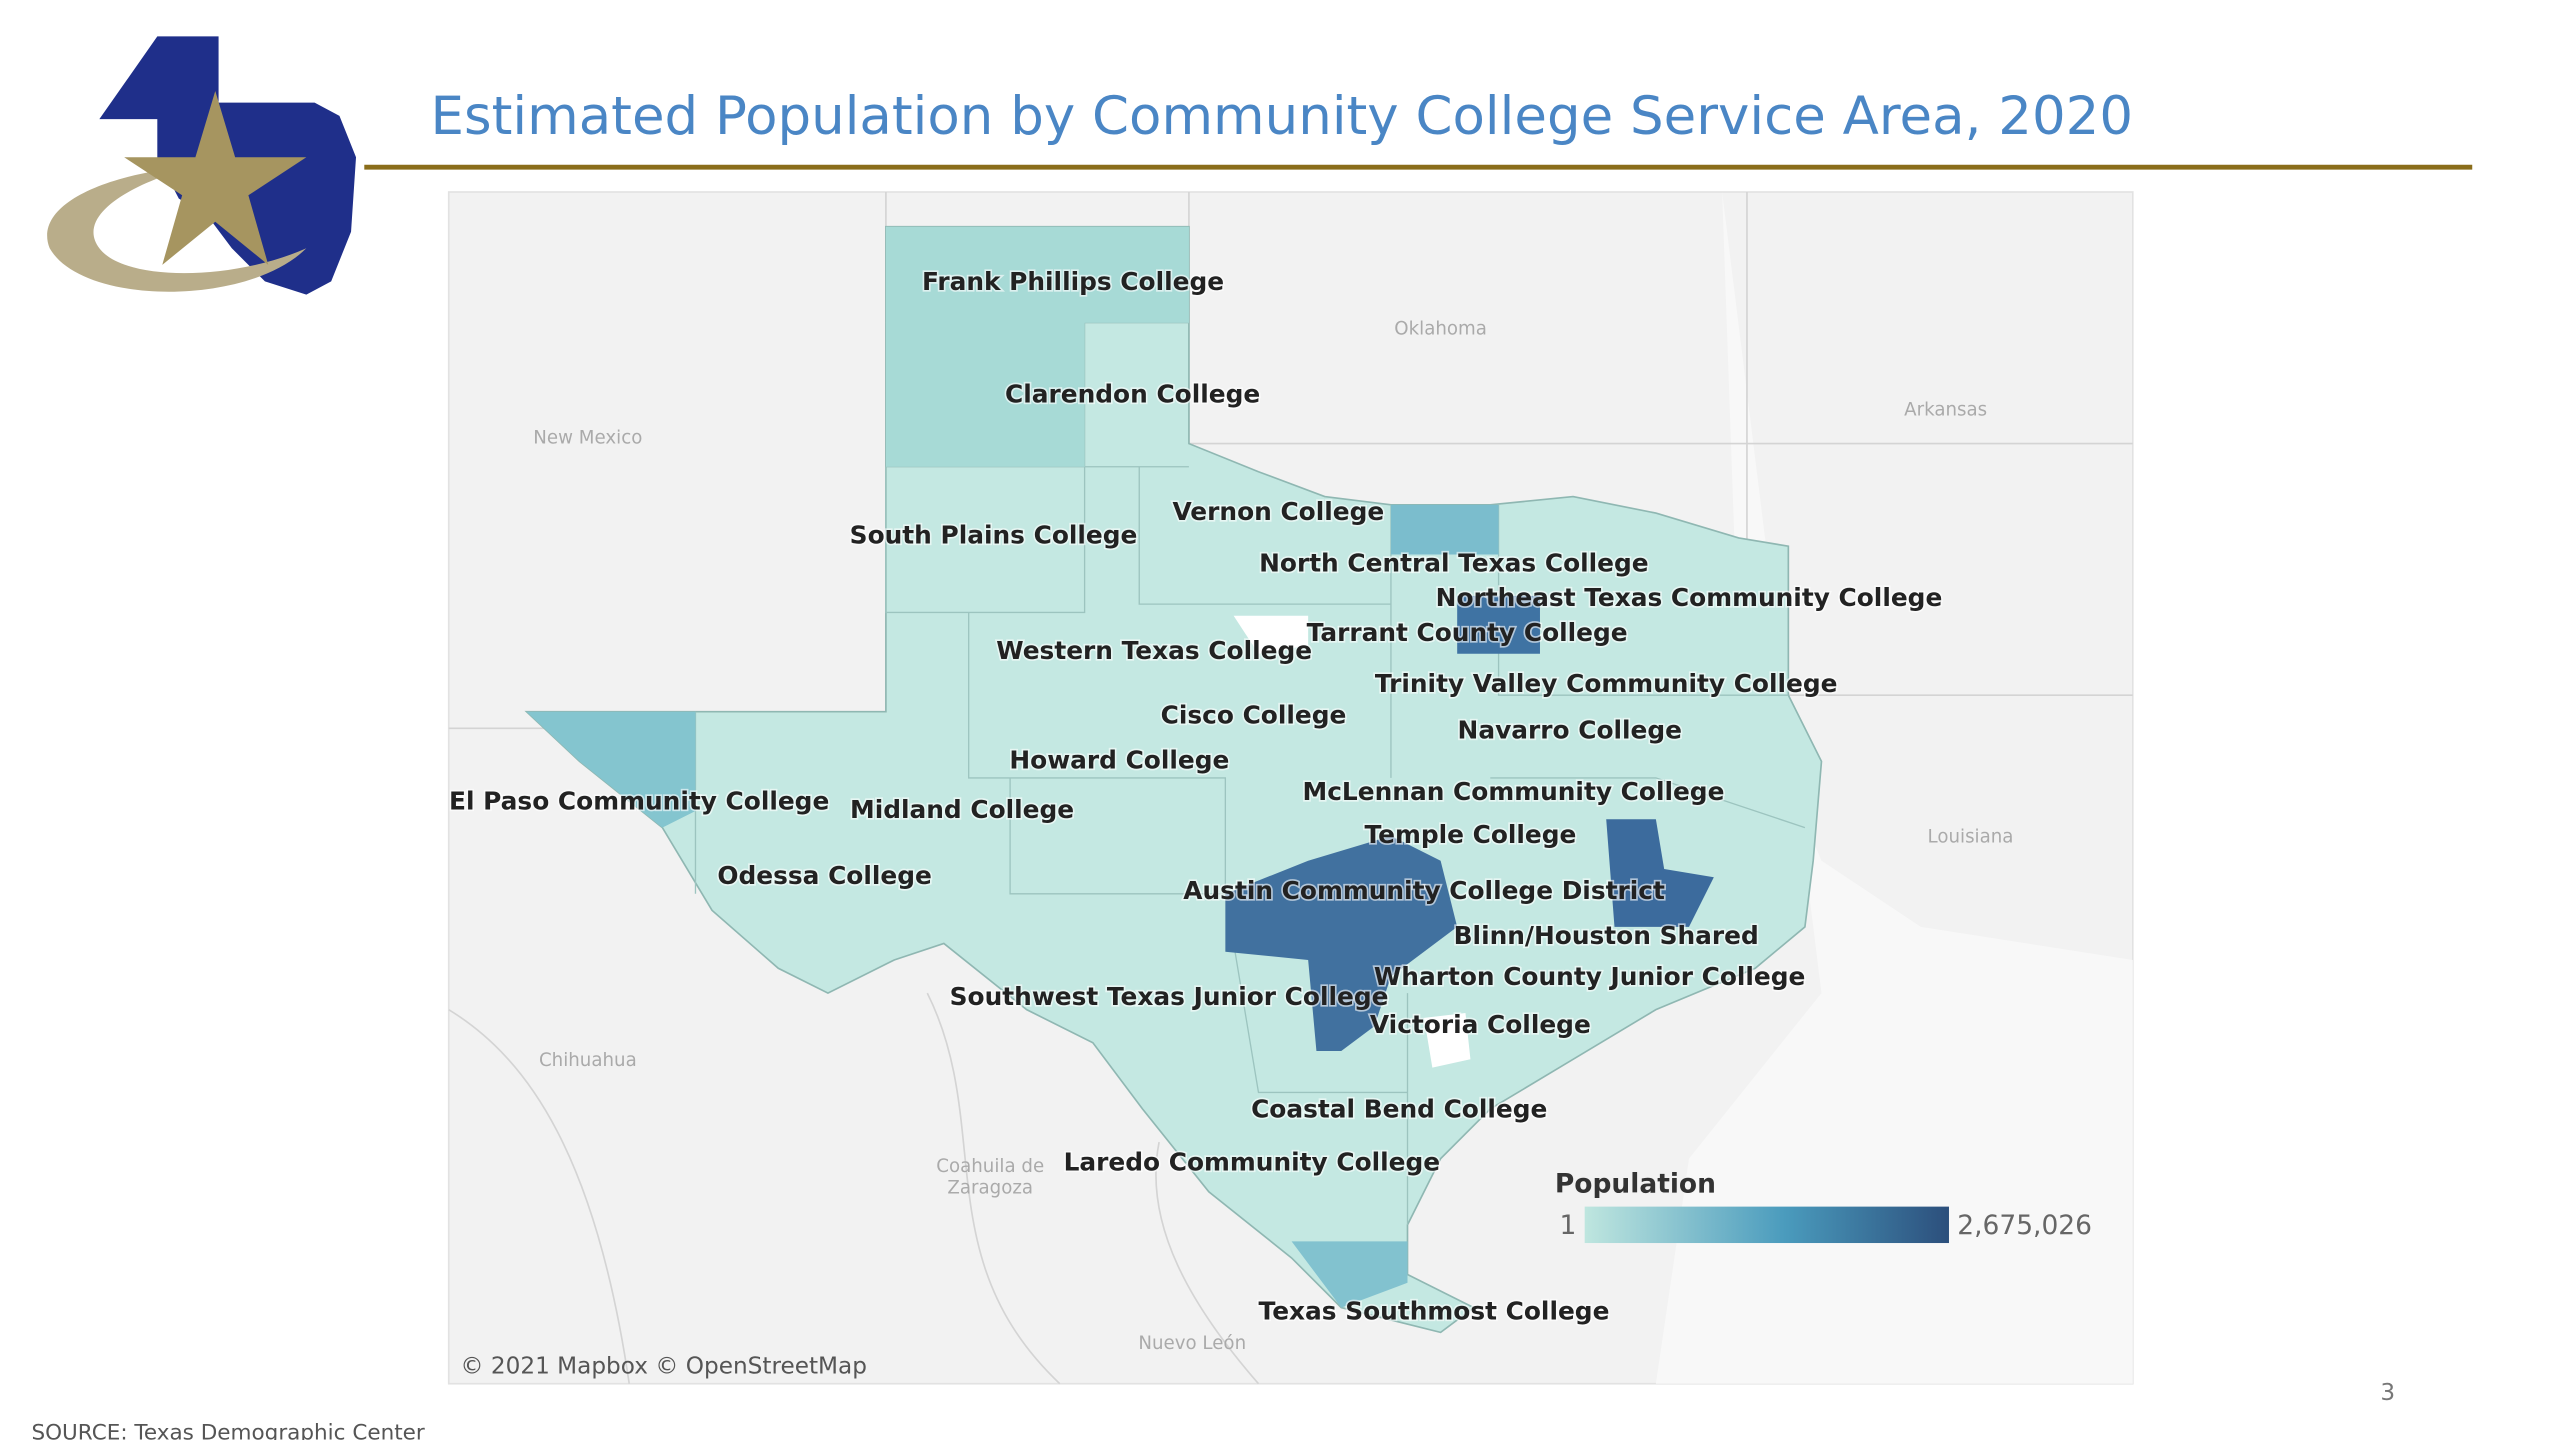 This screenshot has width=2560, height=1440. I want to click on legend: Population 1 2,675,026, so click(1823, 1206).